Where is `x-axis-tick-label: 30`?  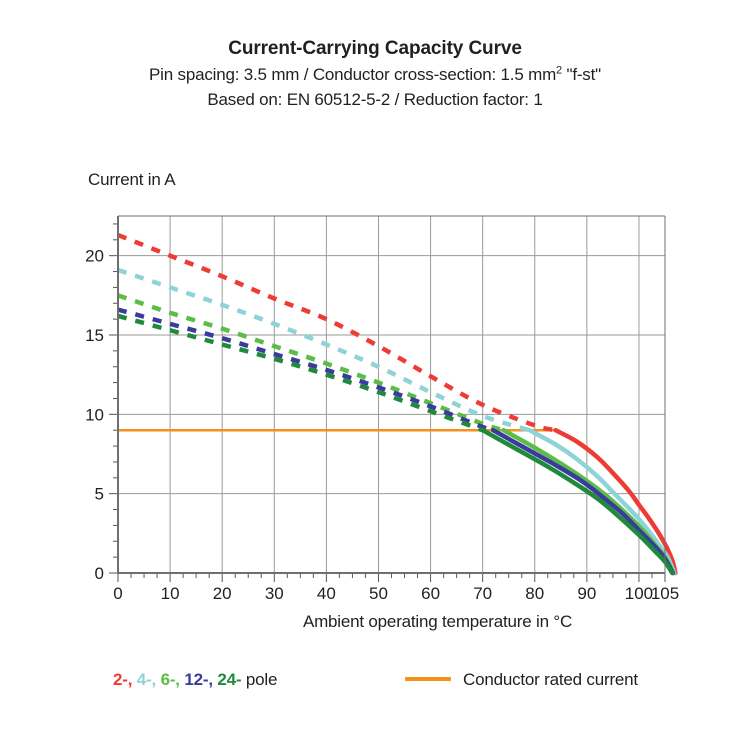 x-axis-tick-label: 30 is located at coordinates (274, 593).